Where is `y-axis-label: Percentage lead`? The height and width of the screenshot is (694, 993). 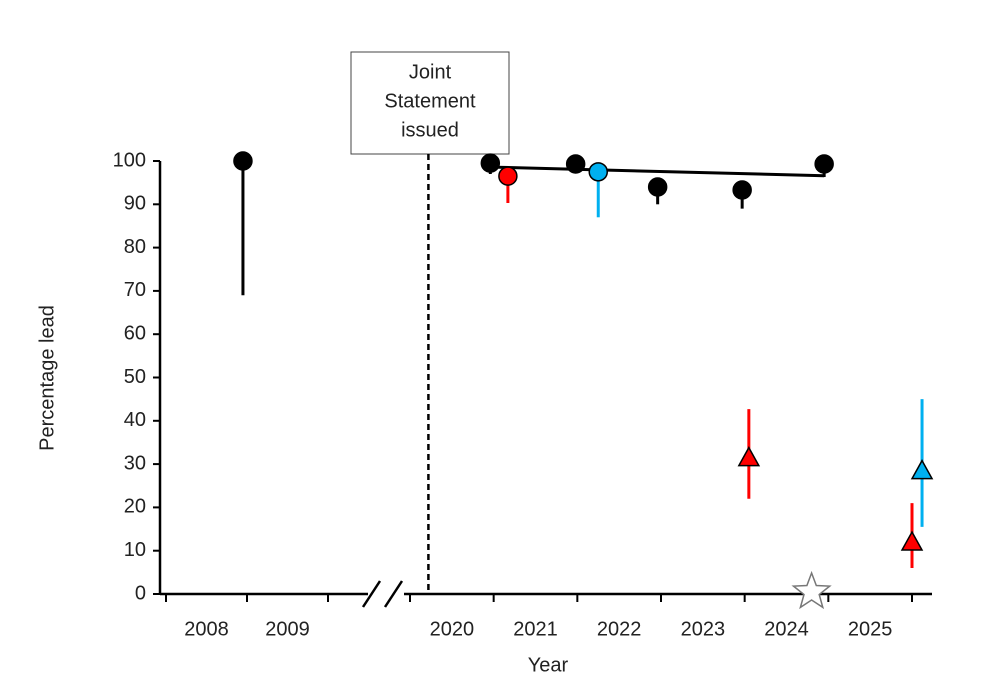
y-axis-label: Percentage lead is located at coordinates (47, 378).